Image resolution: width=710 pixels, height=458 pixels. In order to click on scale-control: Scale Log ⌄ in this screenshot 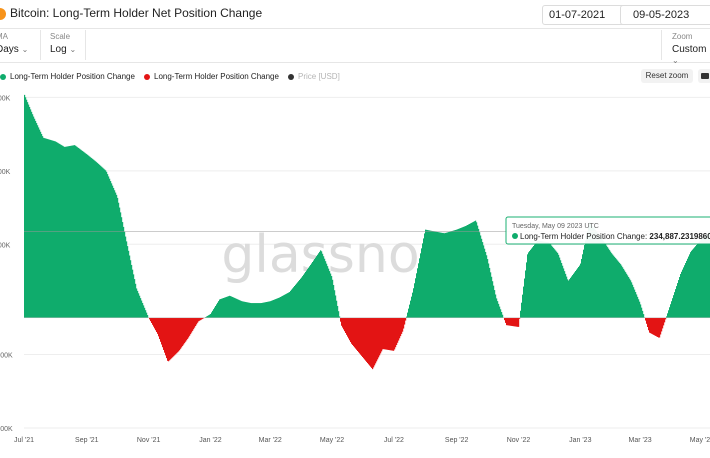, I will do `click(63, 43)`.